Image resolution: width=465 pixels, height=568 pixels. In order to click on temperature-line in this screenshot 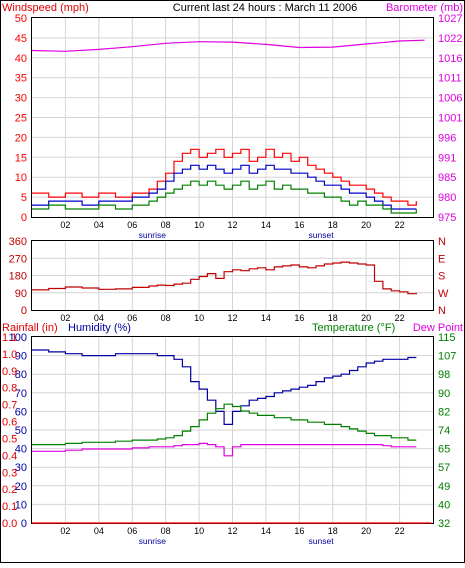, I will do `click(224, 424)`.